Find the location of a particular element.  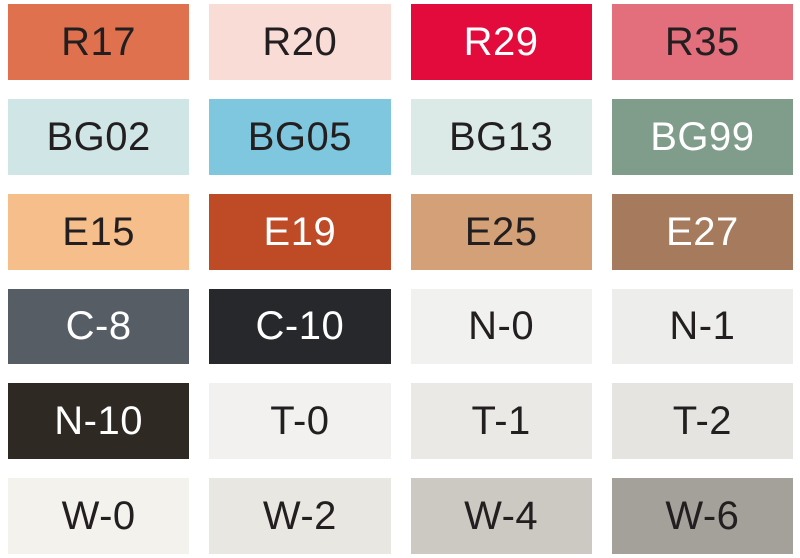

swatch-label-bg05: BG05 is located at coordinates (300, 136).